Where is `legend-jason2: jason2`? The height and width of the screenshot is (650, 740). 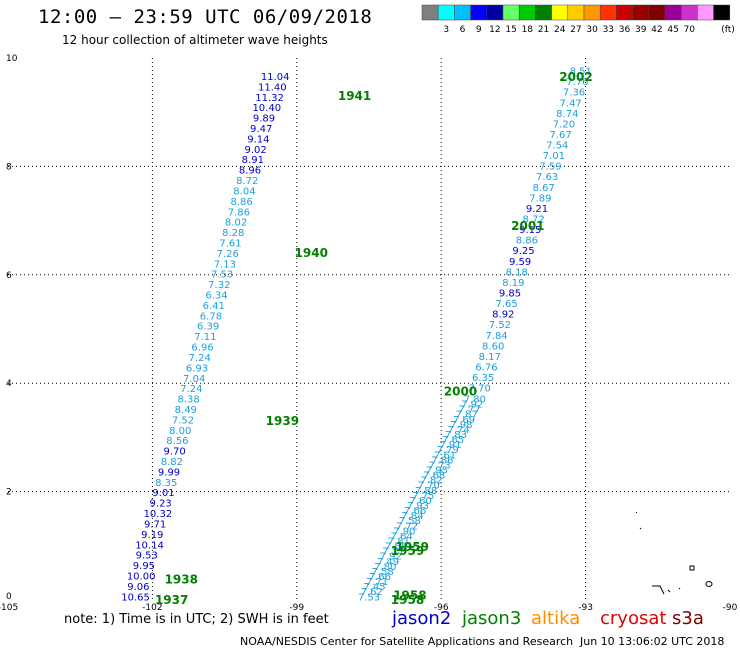
legend-jason2: jason2 is located at coordinates (422, 618).